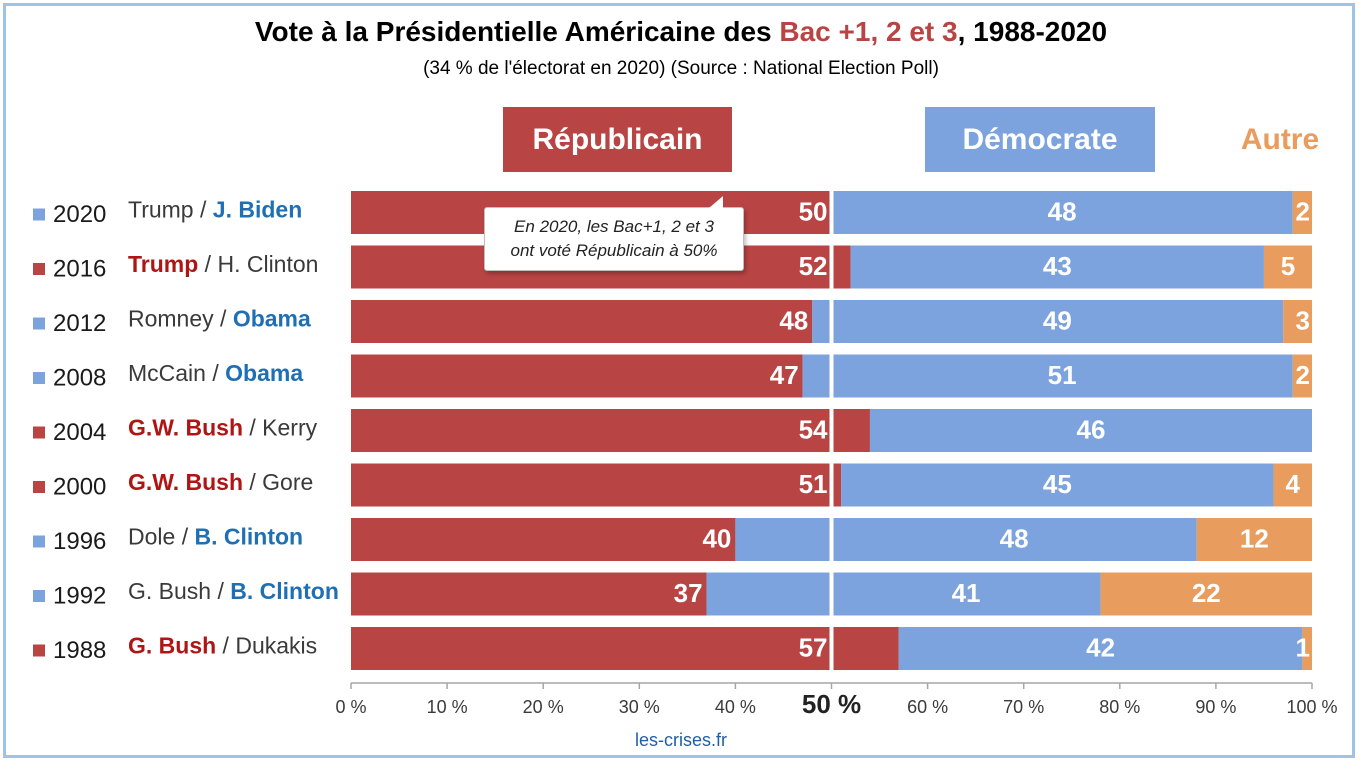 Image resolution: width=1362 pixels, height=765 pixels. Describe the element at coordinates (1023, 707) in the screenshot. I see `x-tick-label-70: 70 %` at that location.